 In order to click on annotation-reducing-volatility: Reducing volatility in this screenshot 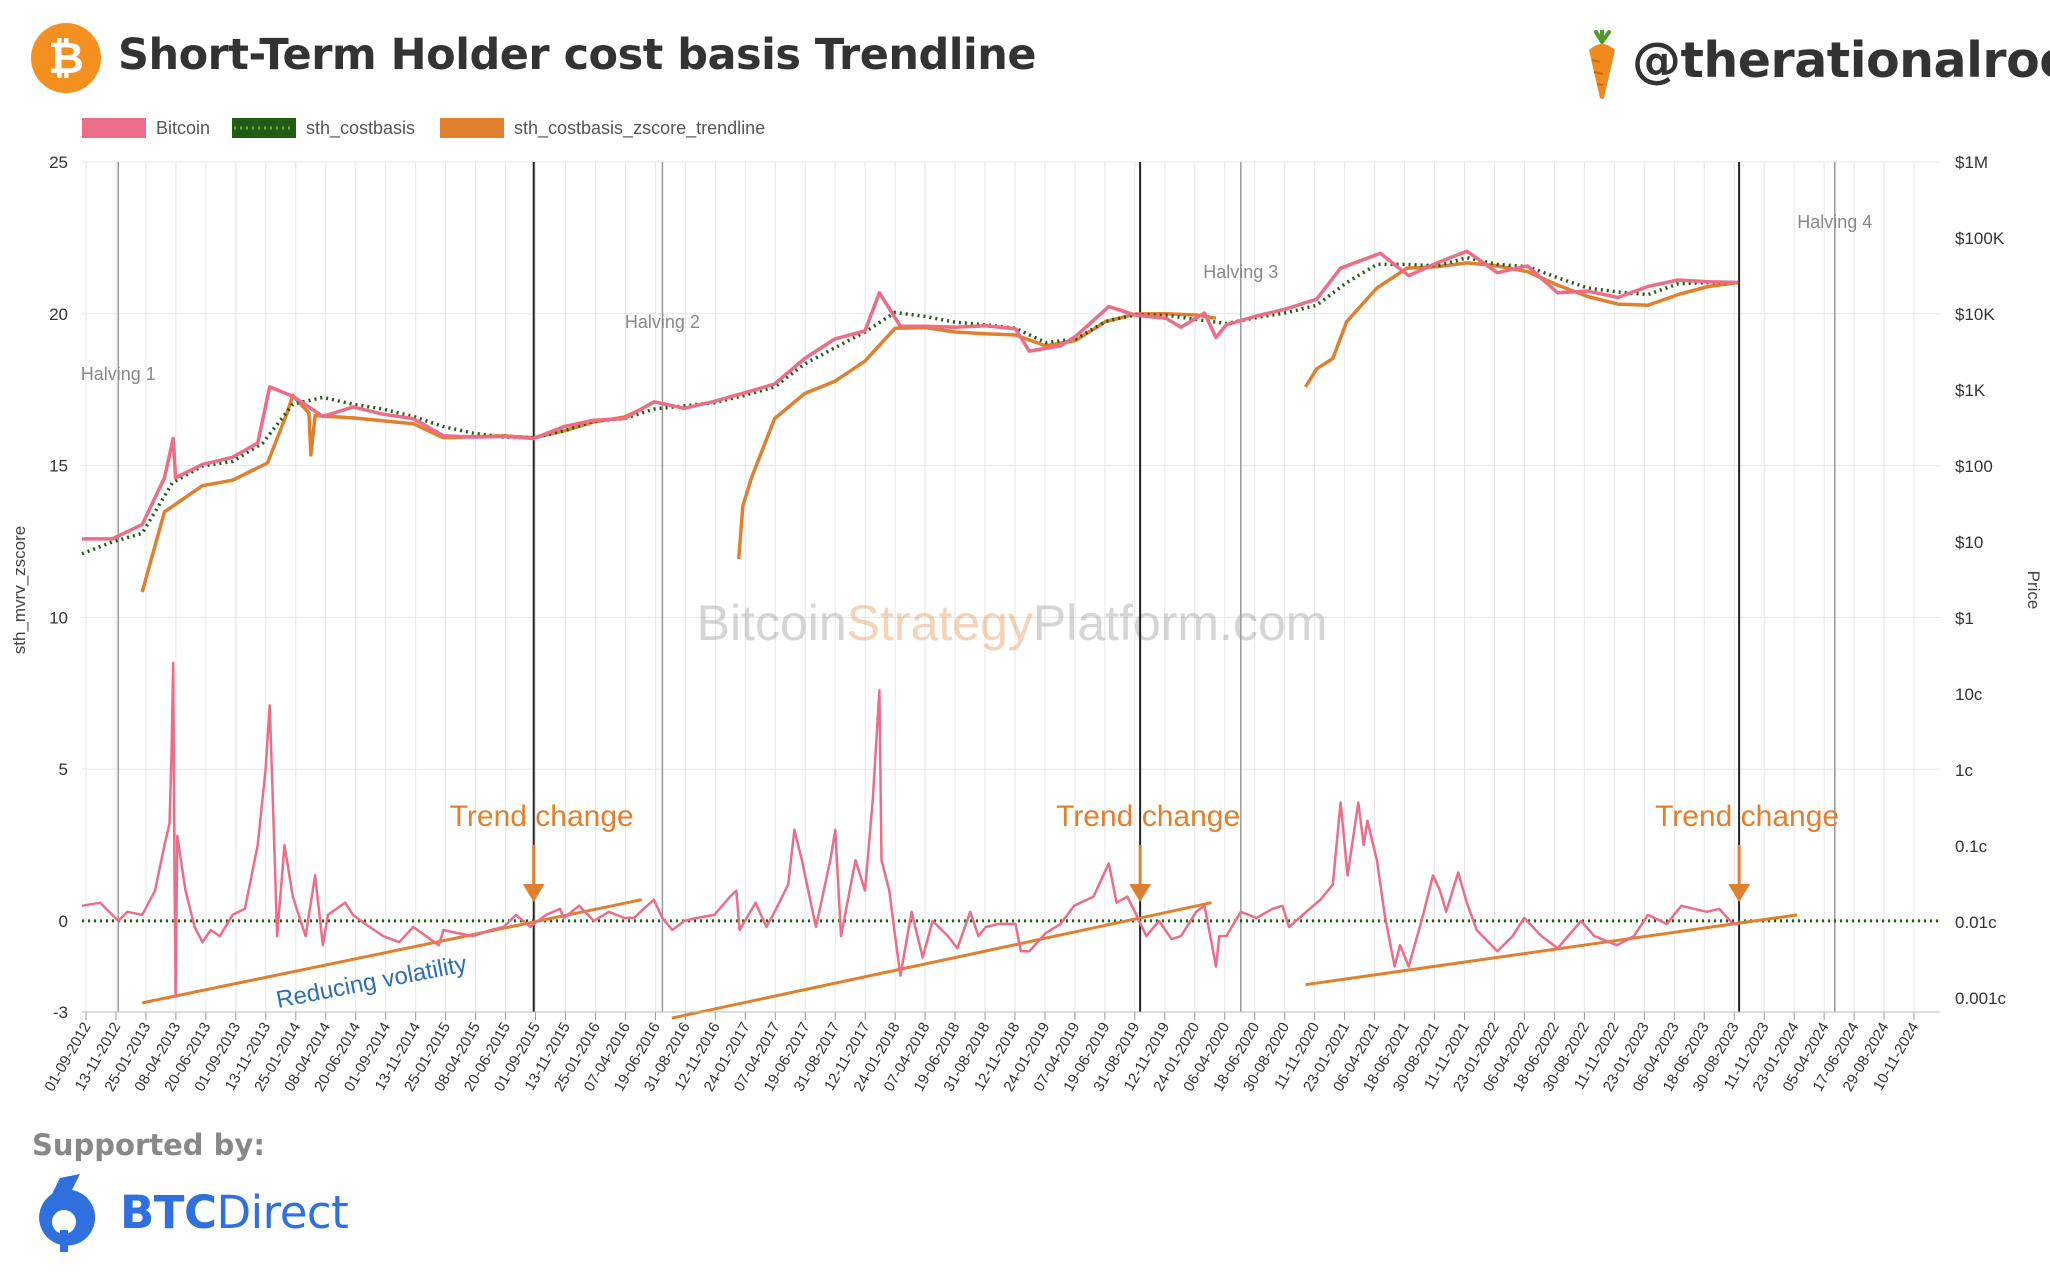, I will do `click(371, 981)`.